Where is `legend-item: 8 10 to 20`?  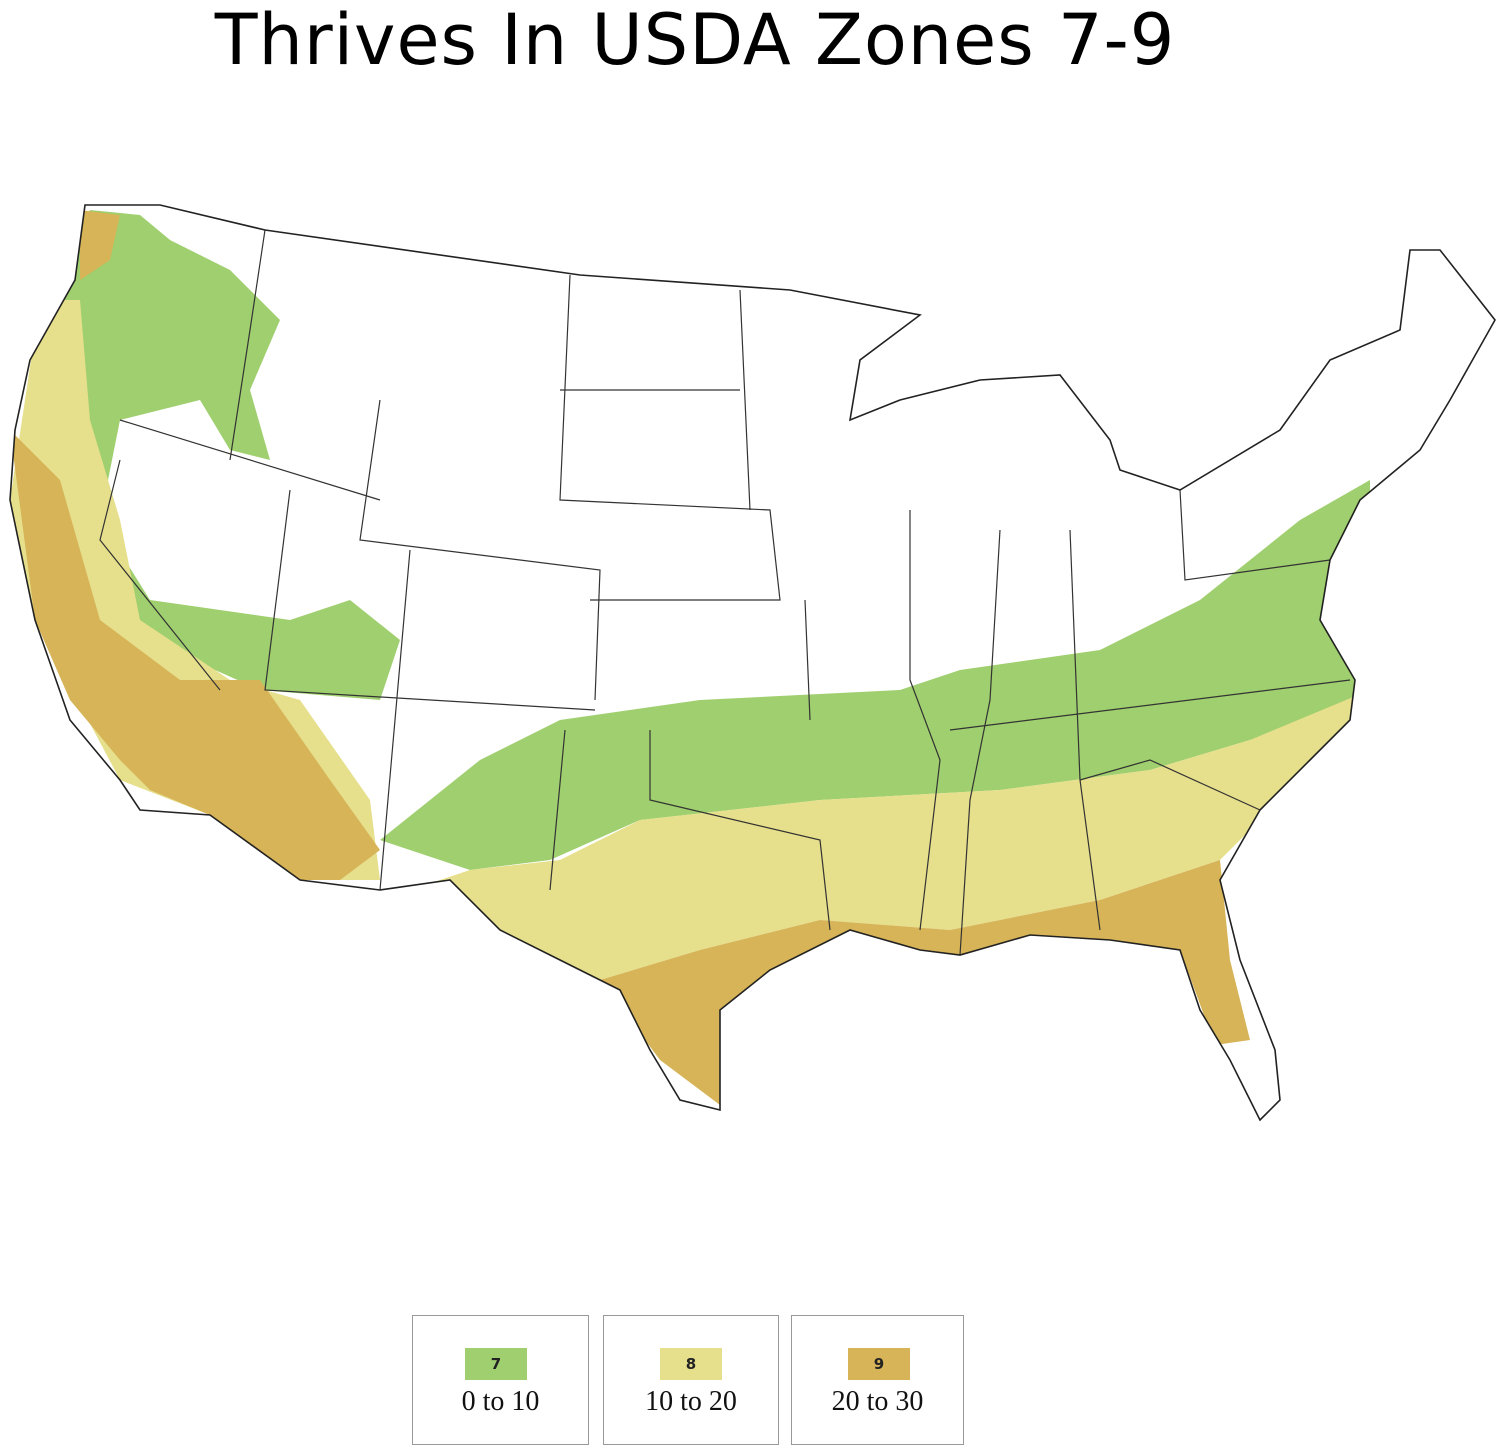
legend-item: 8 10 to 20 is located at coordinates (691, 1380).